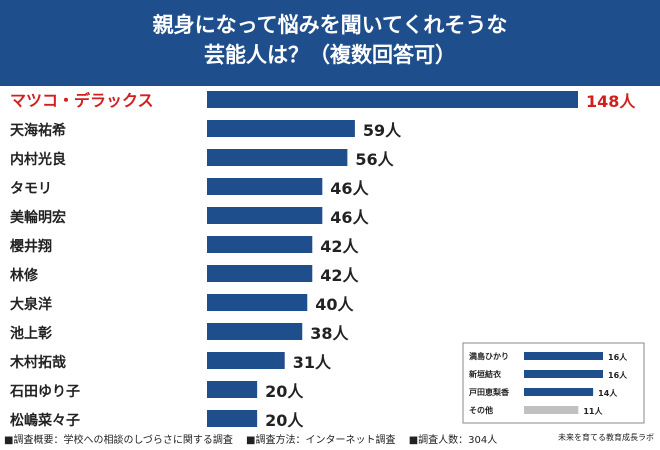 The width and height of the screenshot is (660, 450). Describe the element at coordinates (334, 304) in the screenshot. I see `value-label: 40人` at that location.